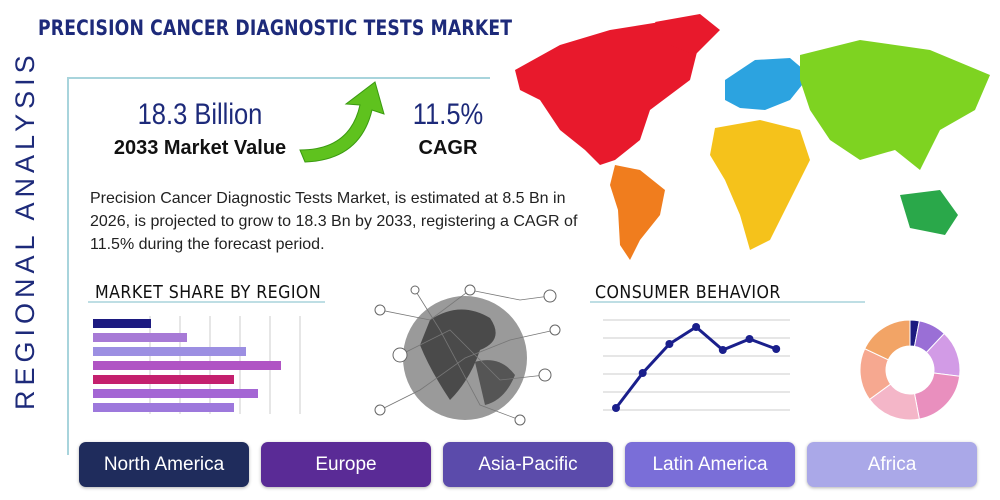 The image size is (1000, 500). Describe the element at coordinates (528, 464) in the screenshot. I see `region-button: Asia-Pacific` at that location.